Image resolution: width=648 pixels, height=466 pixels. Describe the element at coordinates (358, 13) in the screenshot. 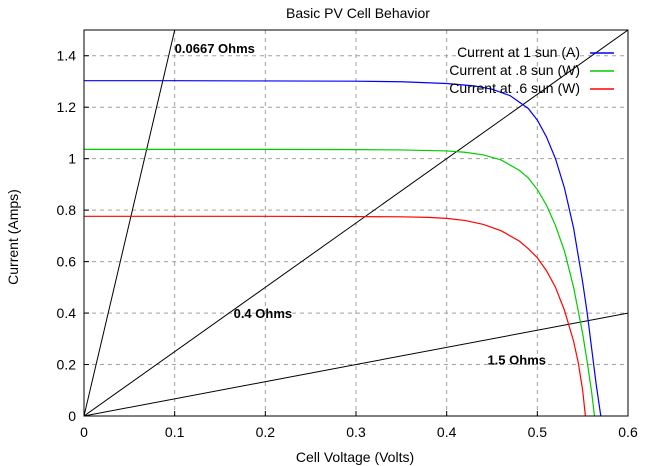

I see `chart-title: Basic PV Cell Behavior` at that location.